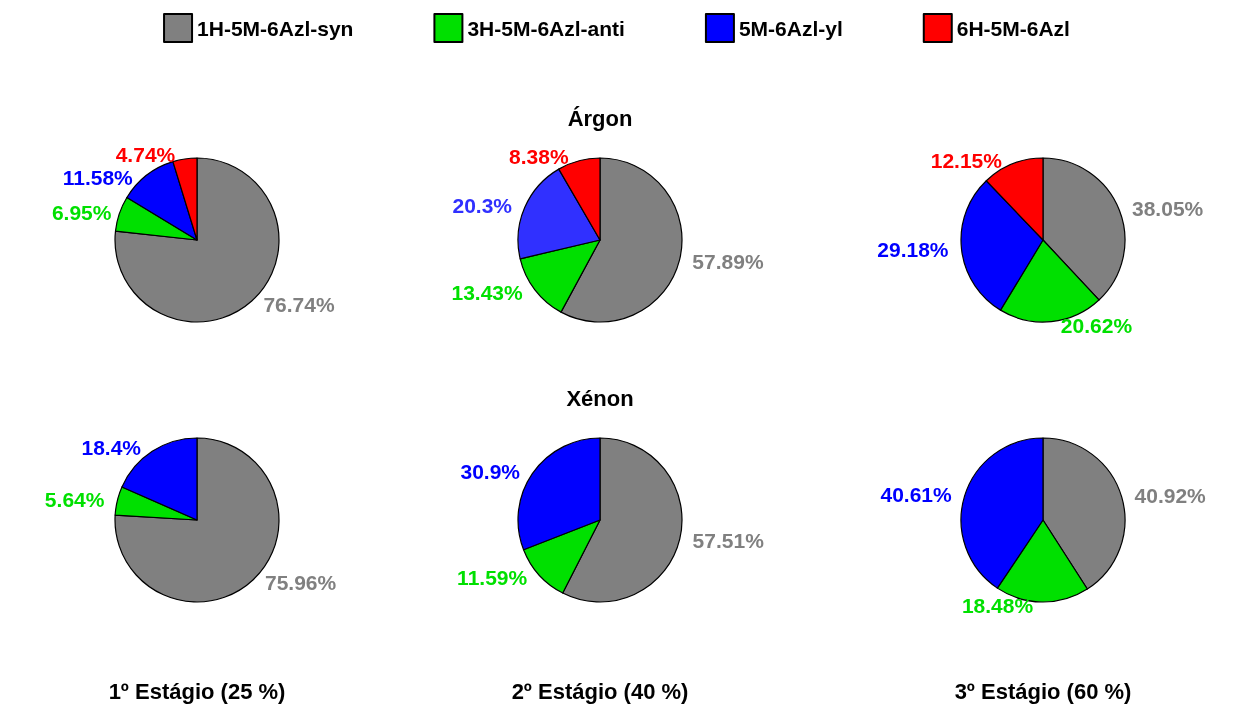 This screenshot has width=1233, height=709. I want to click on data-label: 40.92%, so click(1170, 496).